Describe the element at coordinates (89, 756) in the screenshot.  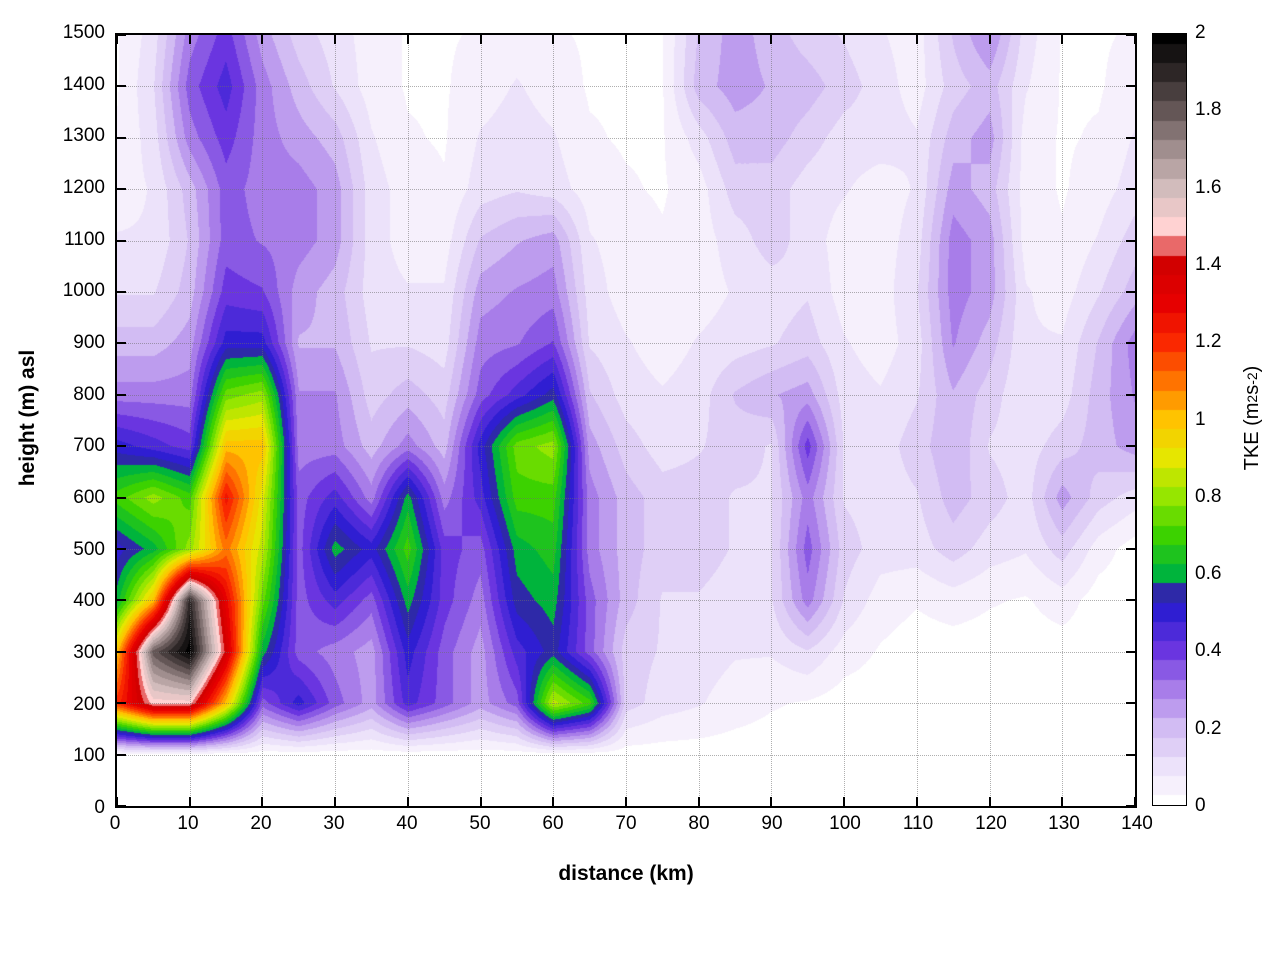
I see `y-tick-label: 100` at that location.